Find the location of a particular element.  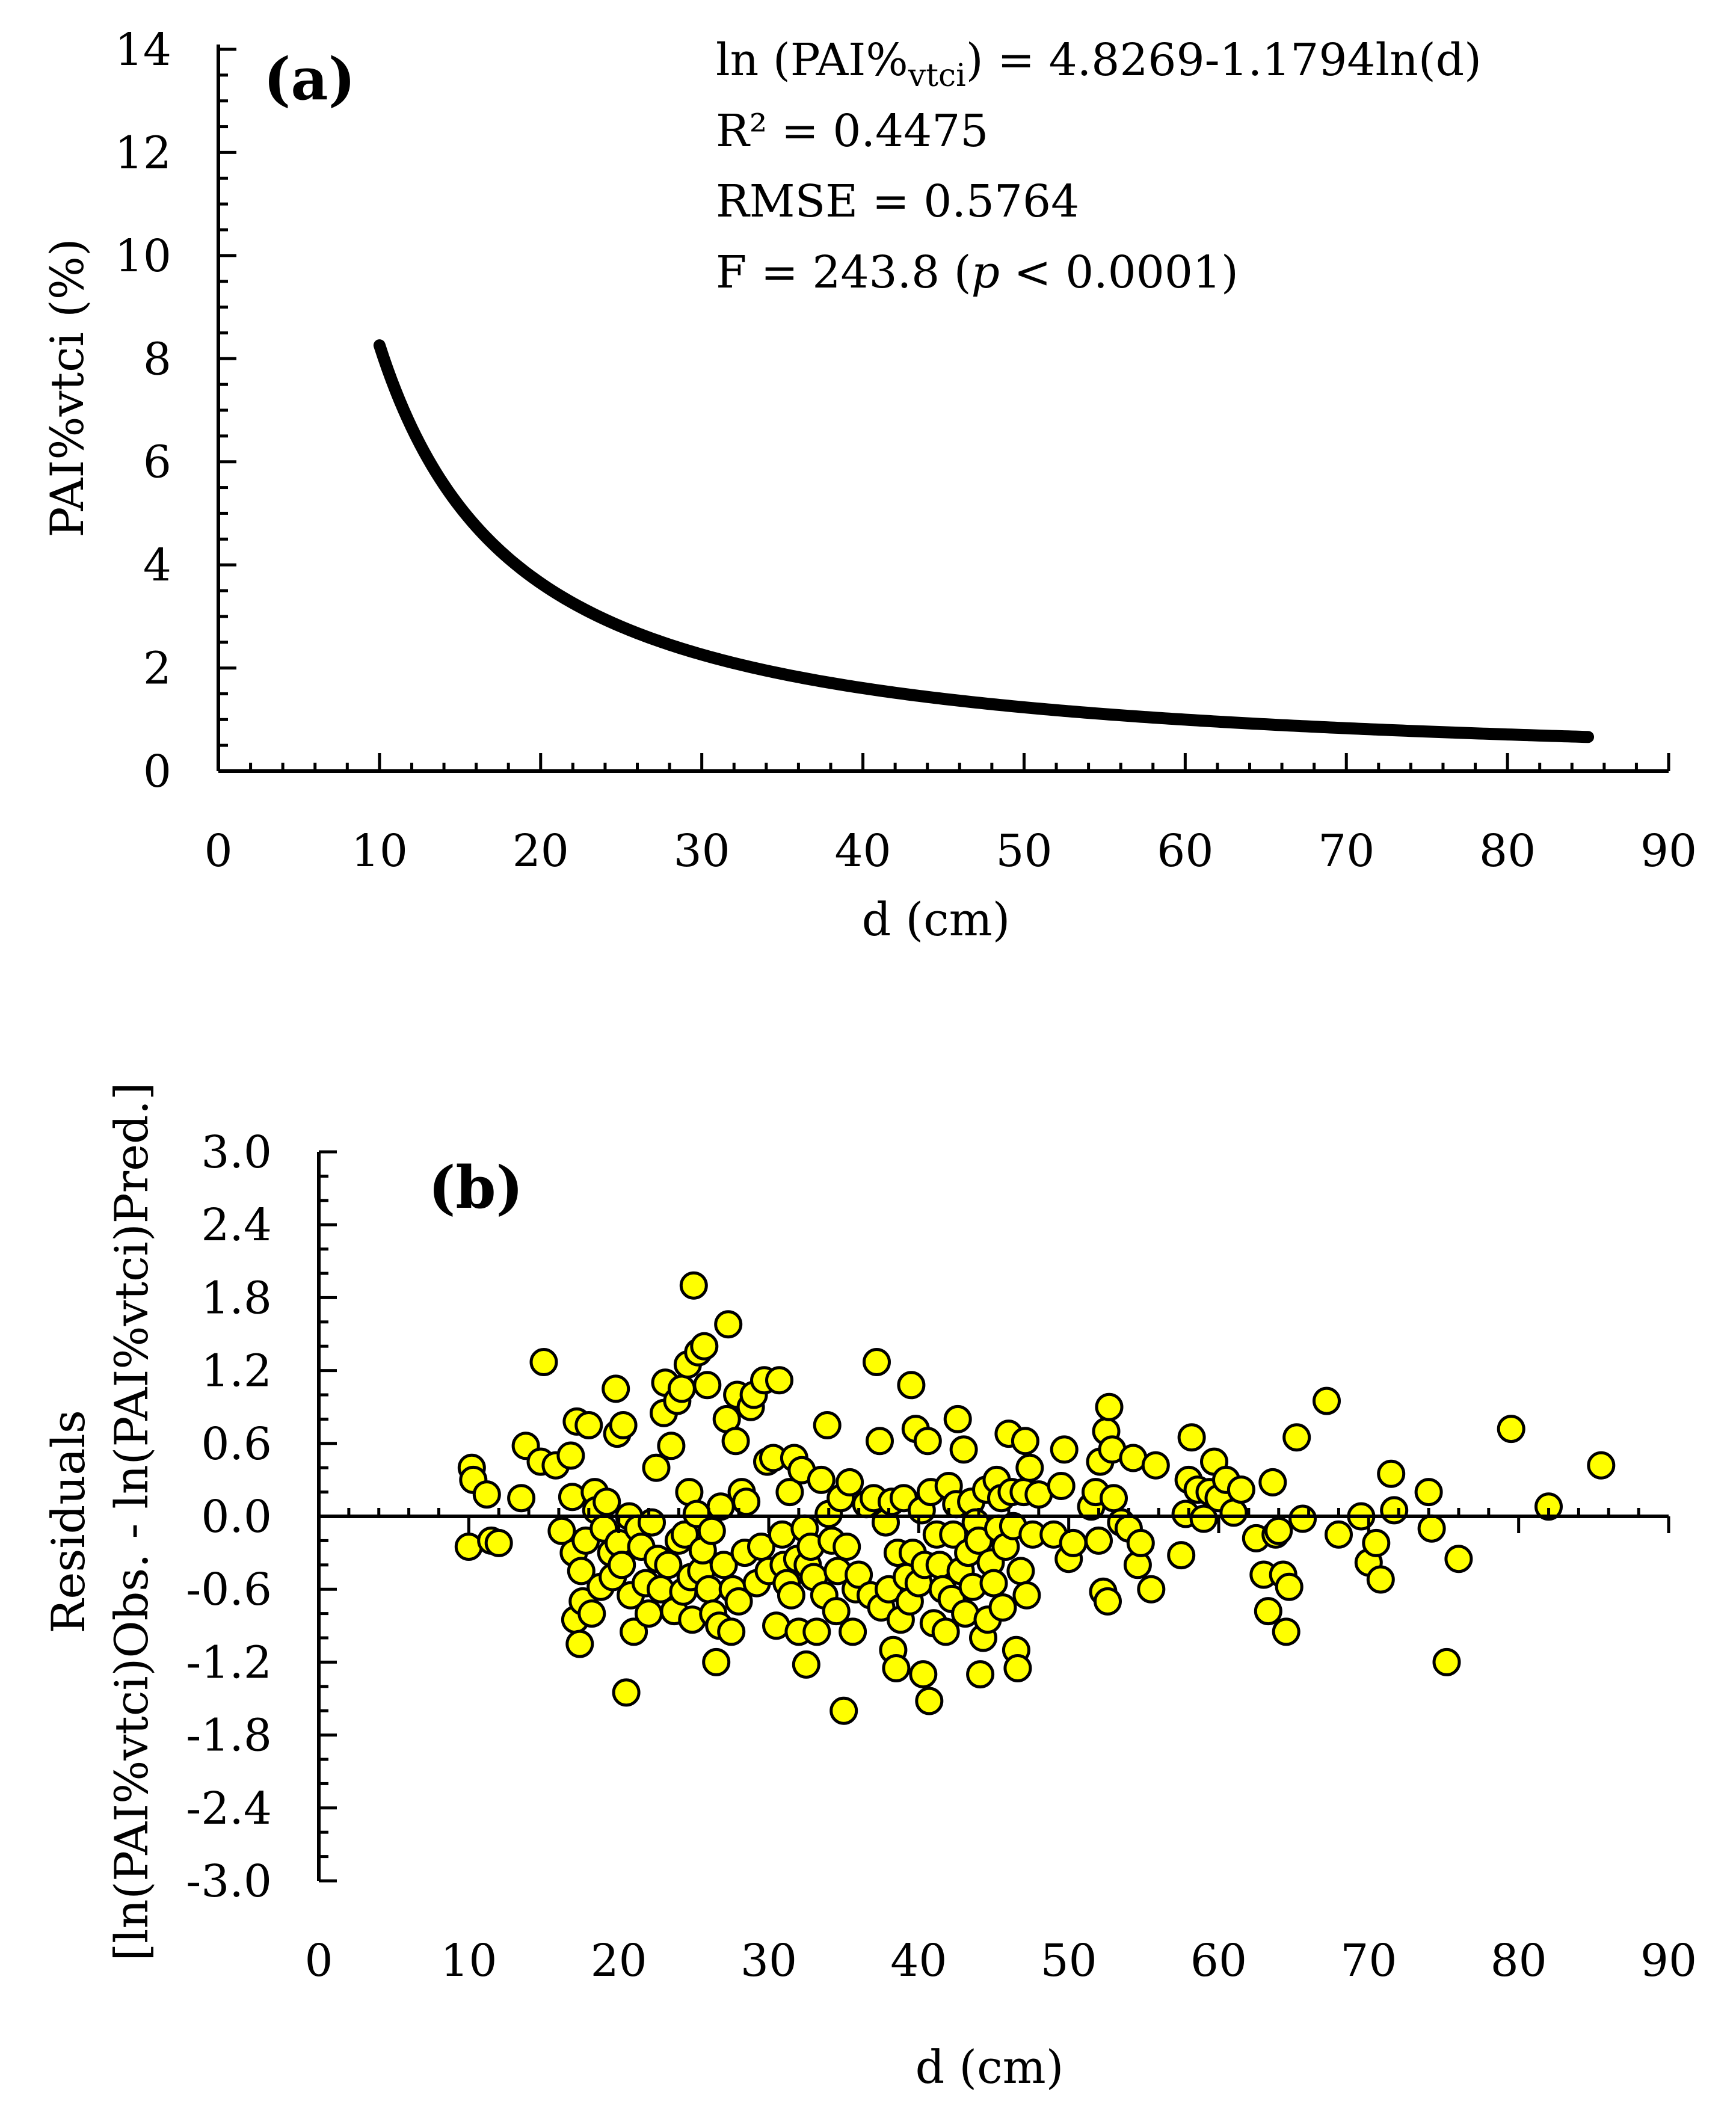

panel-a-label: (a) is located at coordinates (309, 79).